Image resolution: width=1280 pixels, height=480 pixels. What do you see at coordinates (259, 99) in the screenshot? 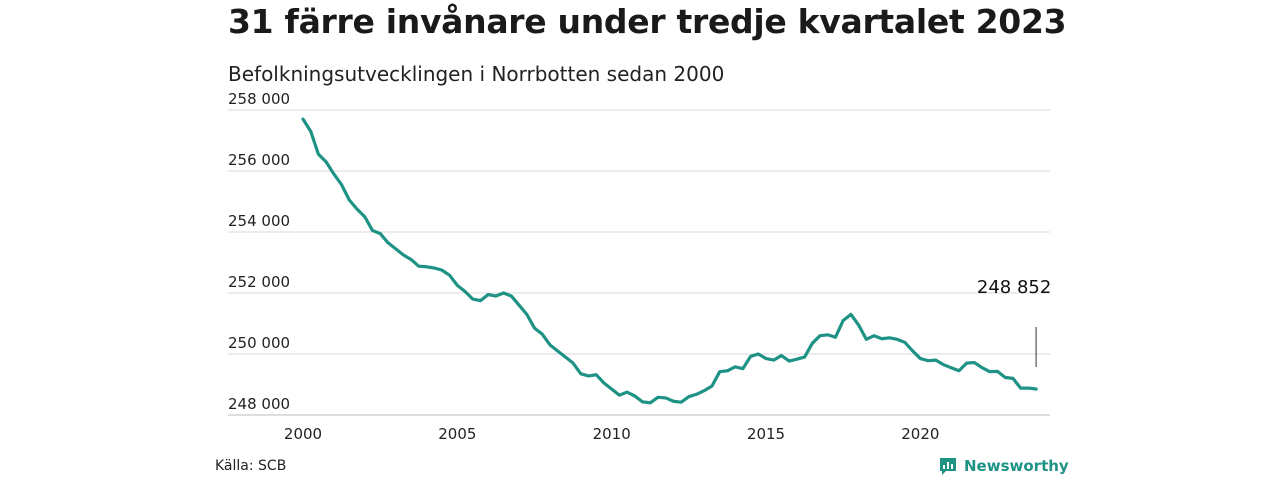
I see `y-tick-label: 258 000` at bounding box center [259, 99].